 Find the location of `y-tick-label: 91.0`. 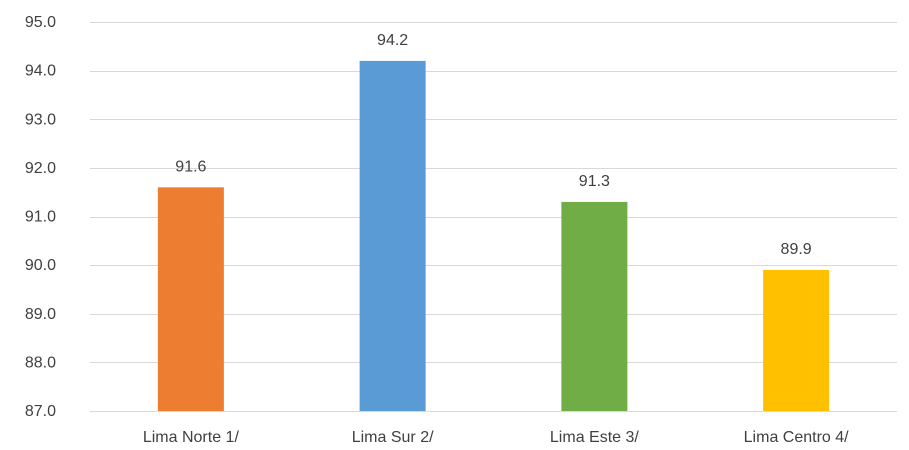

y-tick-label: 91.0 is located at coordinates (40, 217).